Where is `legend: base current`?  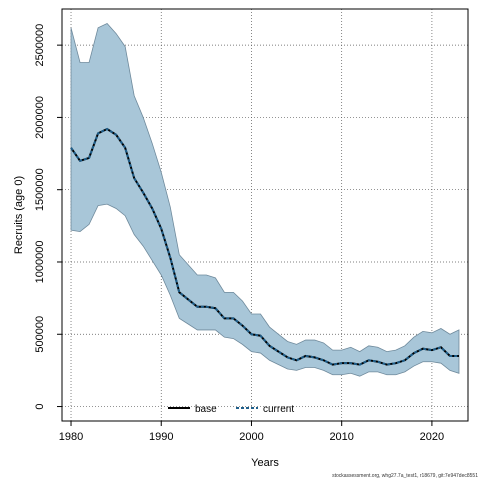
legend: base current is located at coordinates (231, 409).